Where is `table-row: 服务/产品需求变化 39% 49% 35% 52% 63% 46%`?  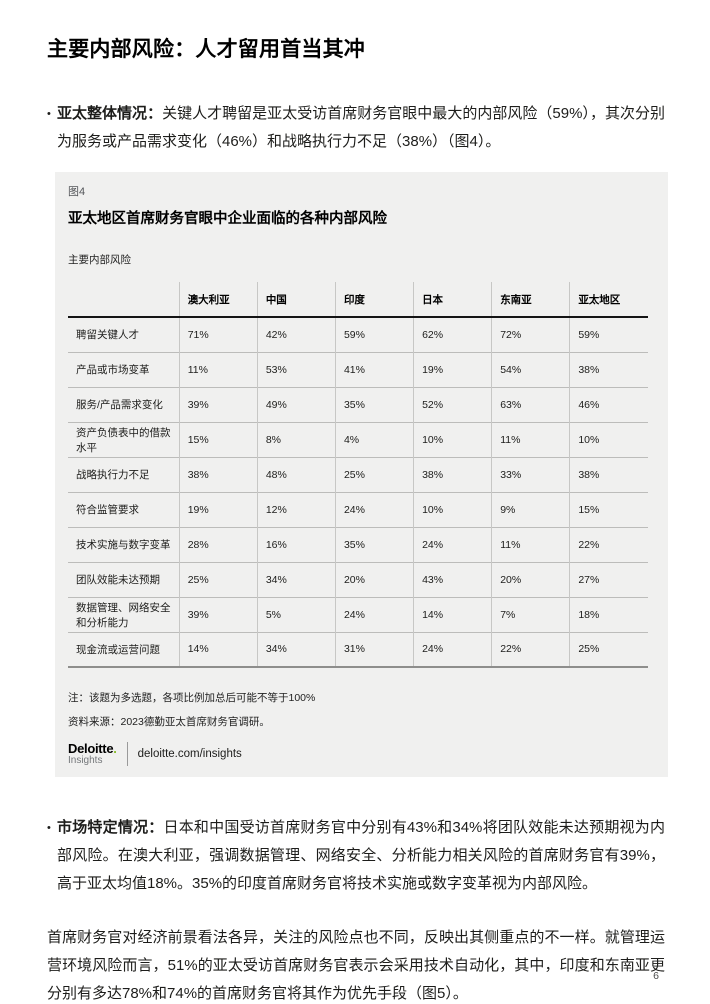 table-row: 服务/产品需求变化 39% 49% 35% 52% 63% 46% is located at coordinates (358, 405).